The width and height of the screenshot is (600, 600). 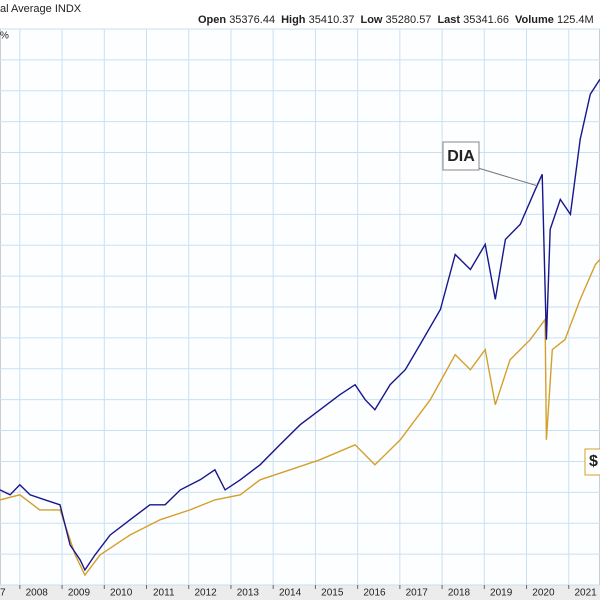 I want to click on x-tick-label: 2018, so click(x=459, y=593).